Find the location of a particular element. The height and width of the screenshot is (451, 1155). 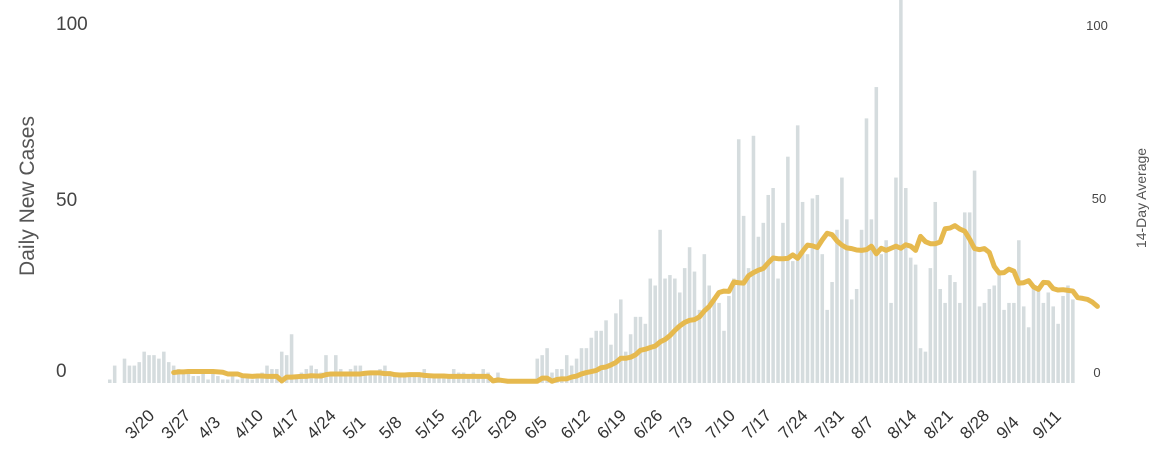

y-tick-left-50: 50 is located at coordinates (66, 200).